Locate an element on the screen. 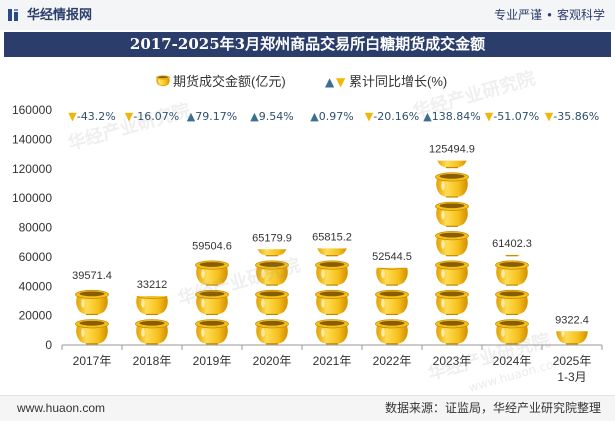 The image size is (615, 427). value-label: 59504.6 is located at coordinates (212, 247).